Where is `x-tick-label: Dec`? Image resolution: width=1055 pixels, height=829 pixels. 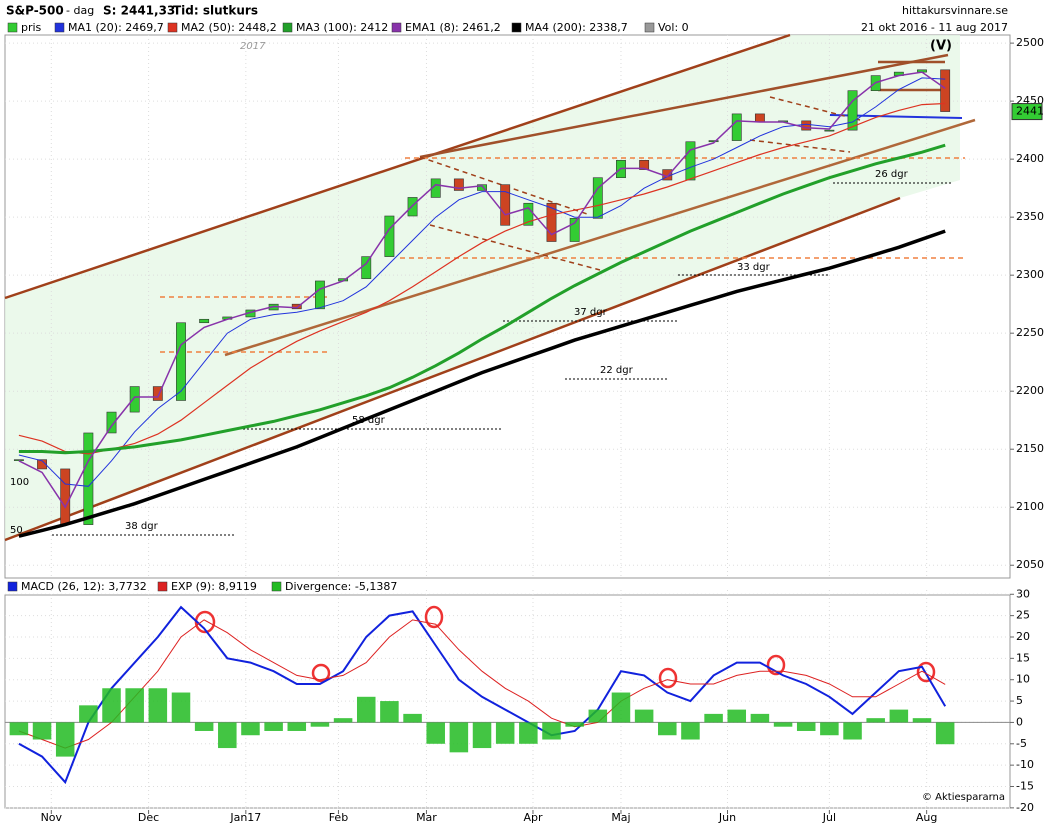
x-tick-label: Dec is located at coordinates (148, 817).